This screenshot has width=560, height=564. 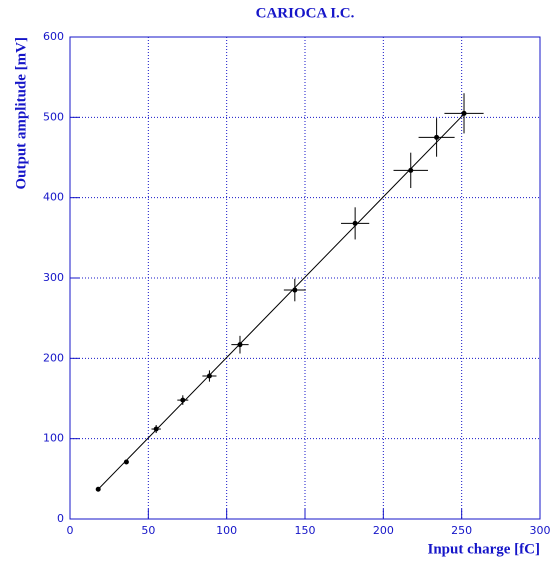 What do you see at coordinates (383, 530) in the screenshot?
I see `x-tick-label: 200` at bounding box center [383, 530].